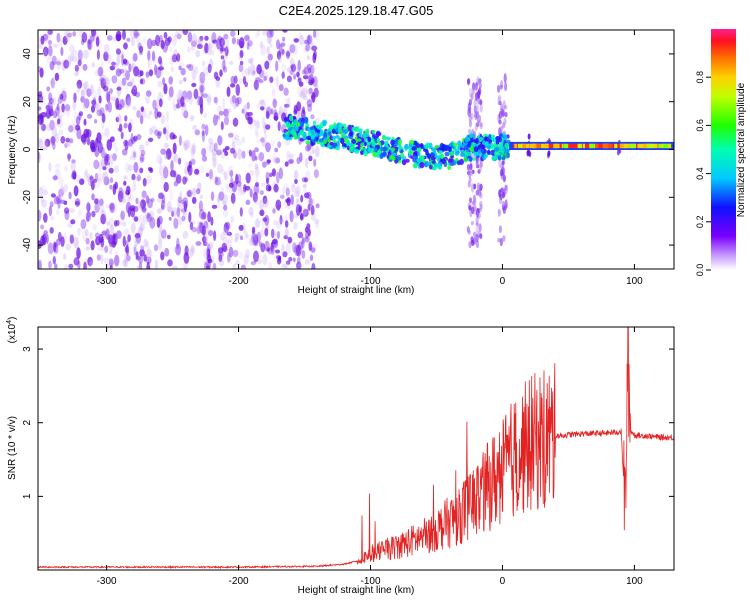 The image size is (750, 600). I want to click on x-tick-label: -300, so click(107, 281).